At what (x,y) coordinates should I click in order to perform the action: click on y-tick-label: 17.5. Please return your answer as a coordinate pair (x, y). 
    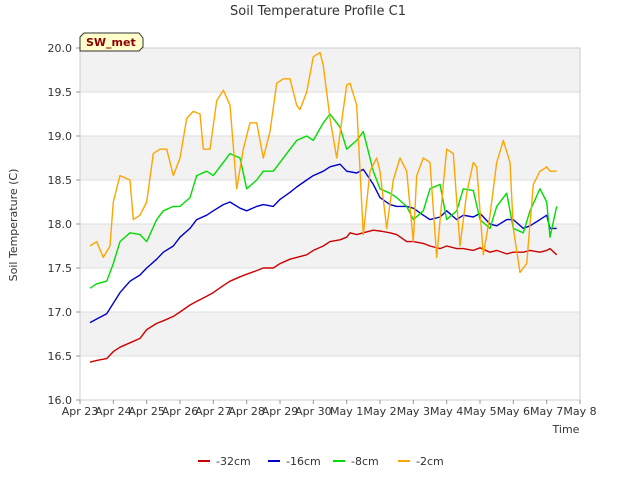
    Looking at the image, I should click on (60, 268).